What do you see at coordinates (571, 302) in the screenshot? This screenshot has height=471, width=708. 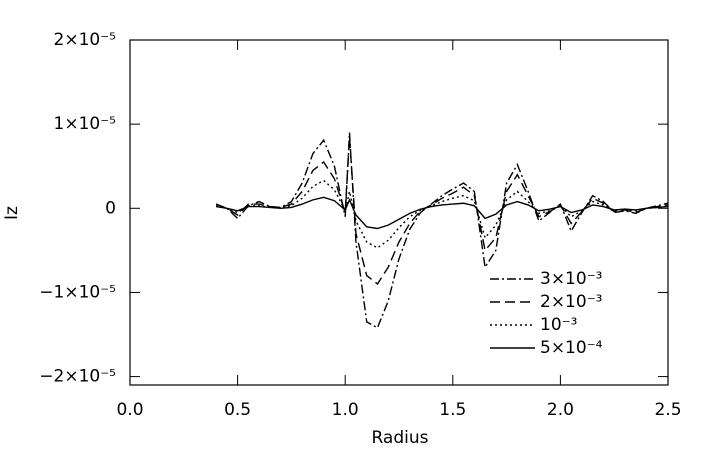 I see `legend-label: 2×10⁻³` at bounding box center [571, 302].